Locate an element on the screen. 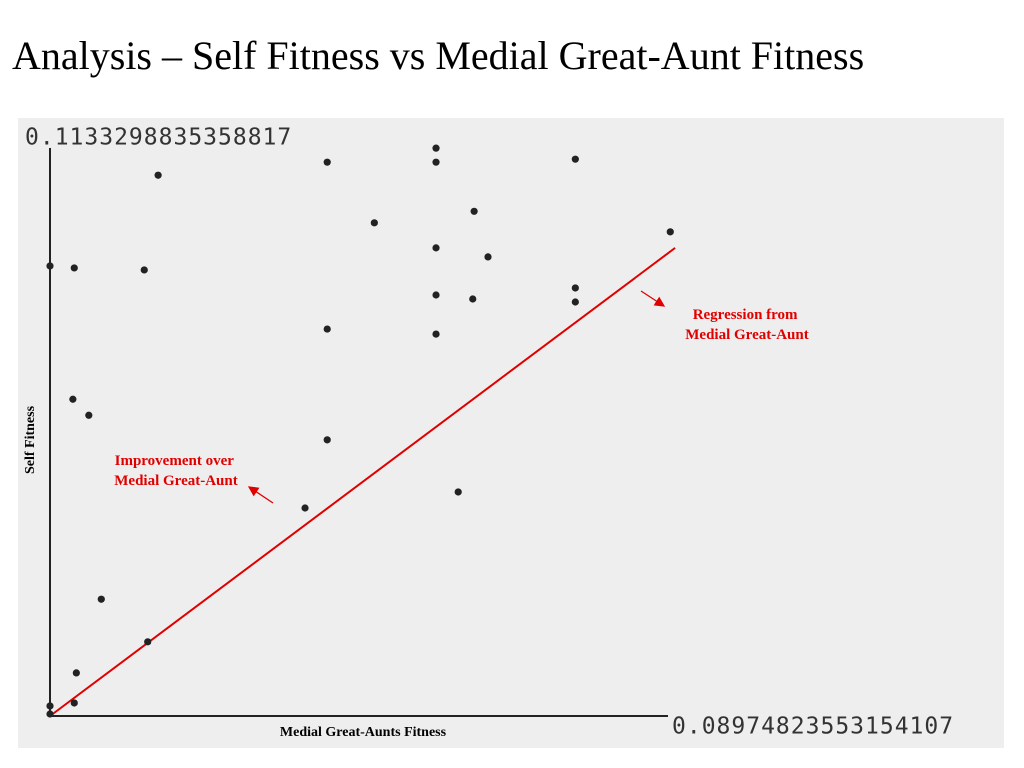 The image size is (1024, 768). y-axis-label: Self Fitness is located at coordinates (30, 439).